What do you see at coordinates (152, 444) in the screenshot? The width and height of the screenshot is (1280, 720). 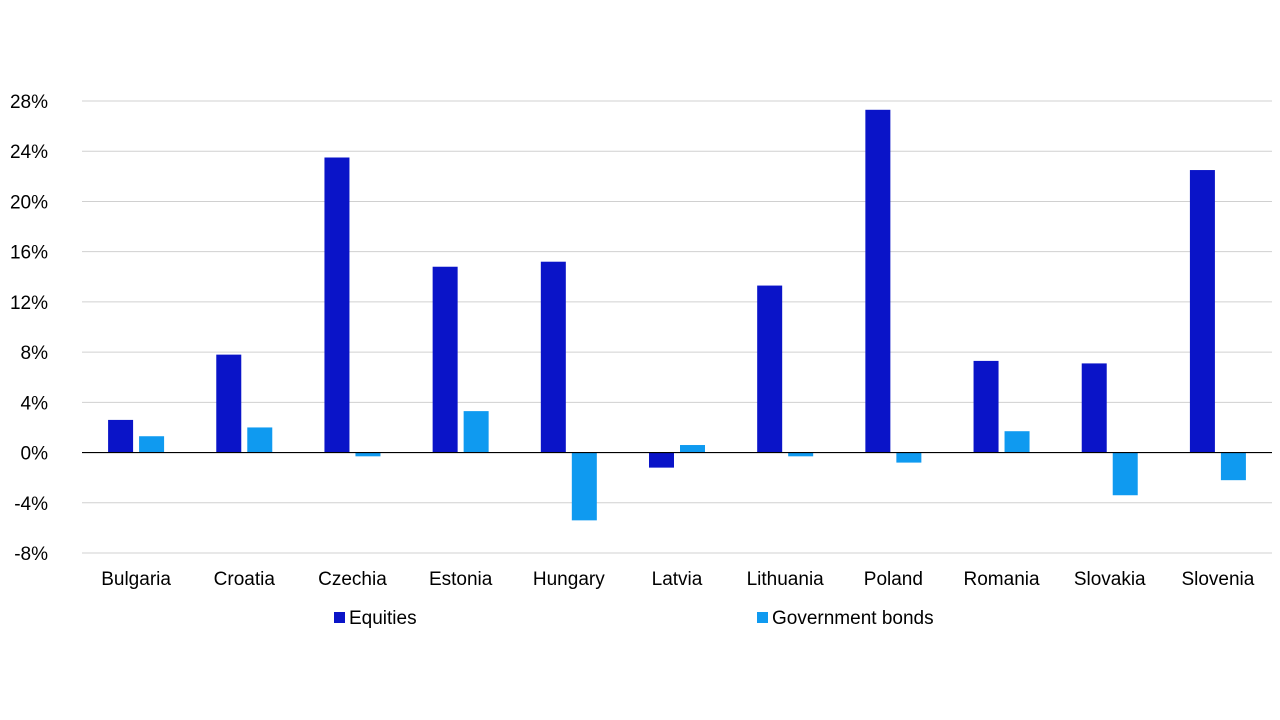 I see `bar-government-bonds-bulgaria` at bounding box center [152, 444].